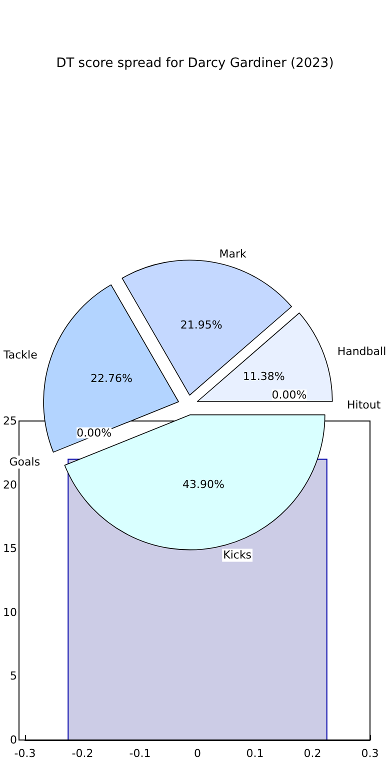  Describe the element at coordinates (361, 351) in the screenshot. I see `slice-label: Handball` at that location.